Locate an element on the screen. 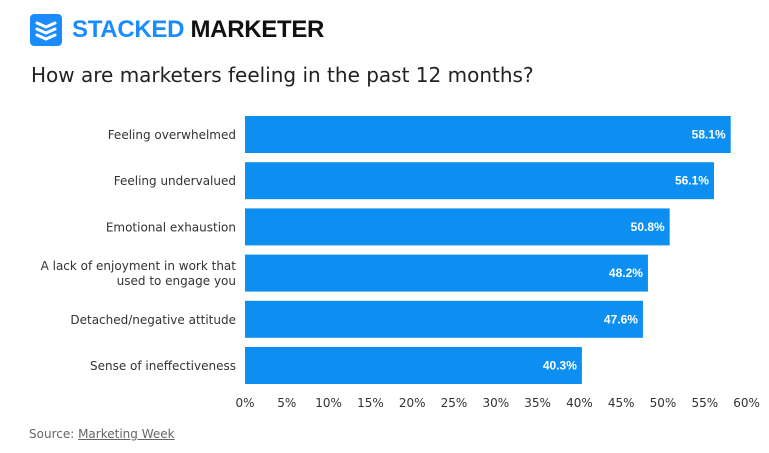 This screenshot has height=453, width=769. brand-name-part1: STACKED is located at coordinates (128, 29).